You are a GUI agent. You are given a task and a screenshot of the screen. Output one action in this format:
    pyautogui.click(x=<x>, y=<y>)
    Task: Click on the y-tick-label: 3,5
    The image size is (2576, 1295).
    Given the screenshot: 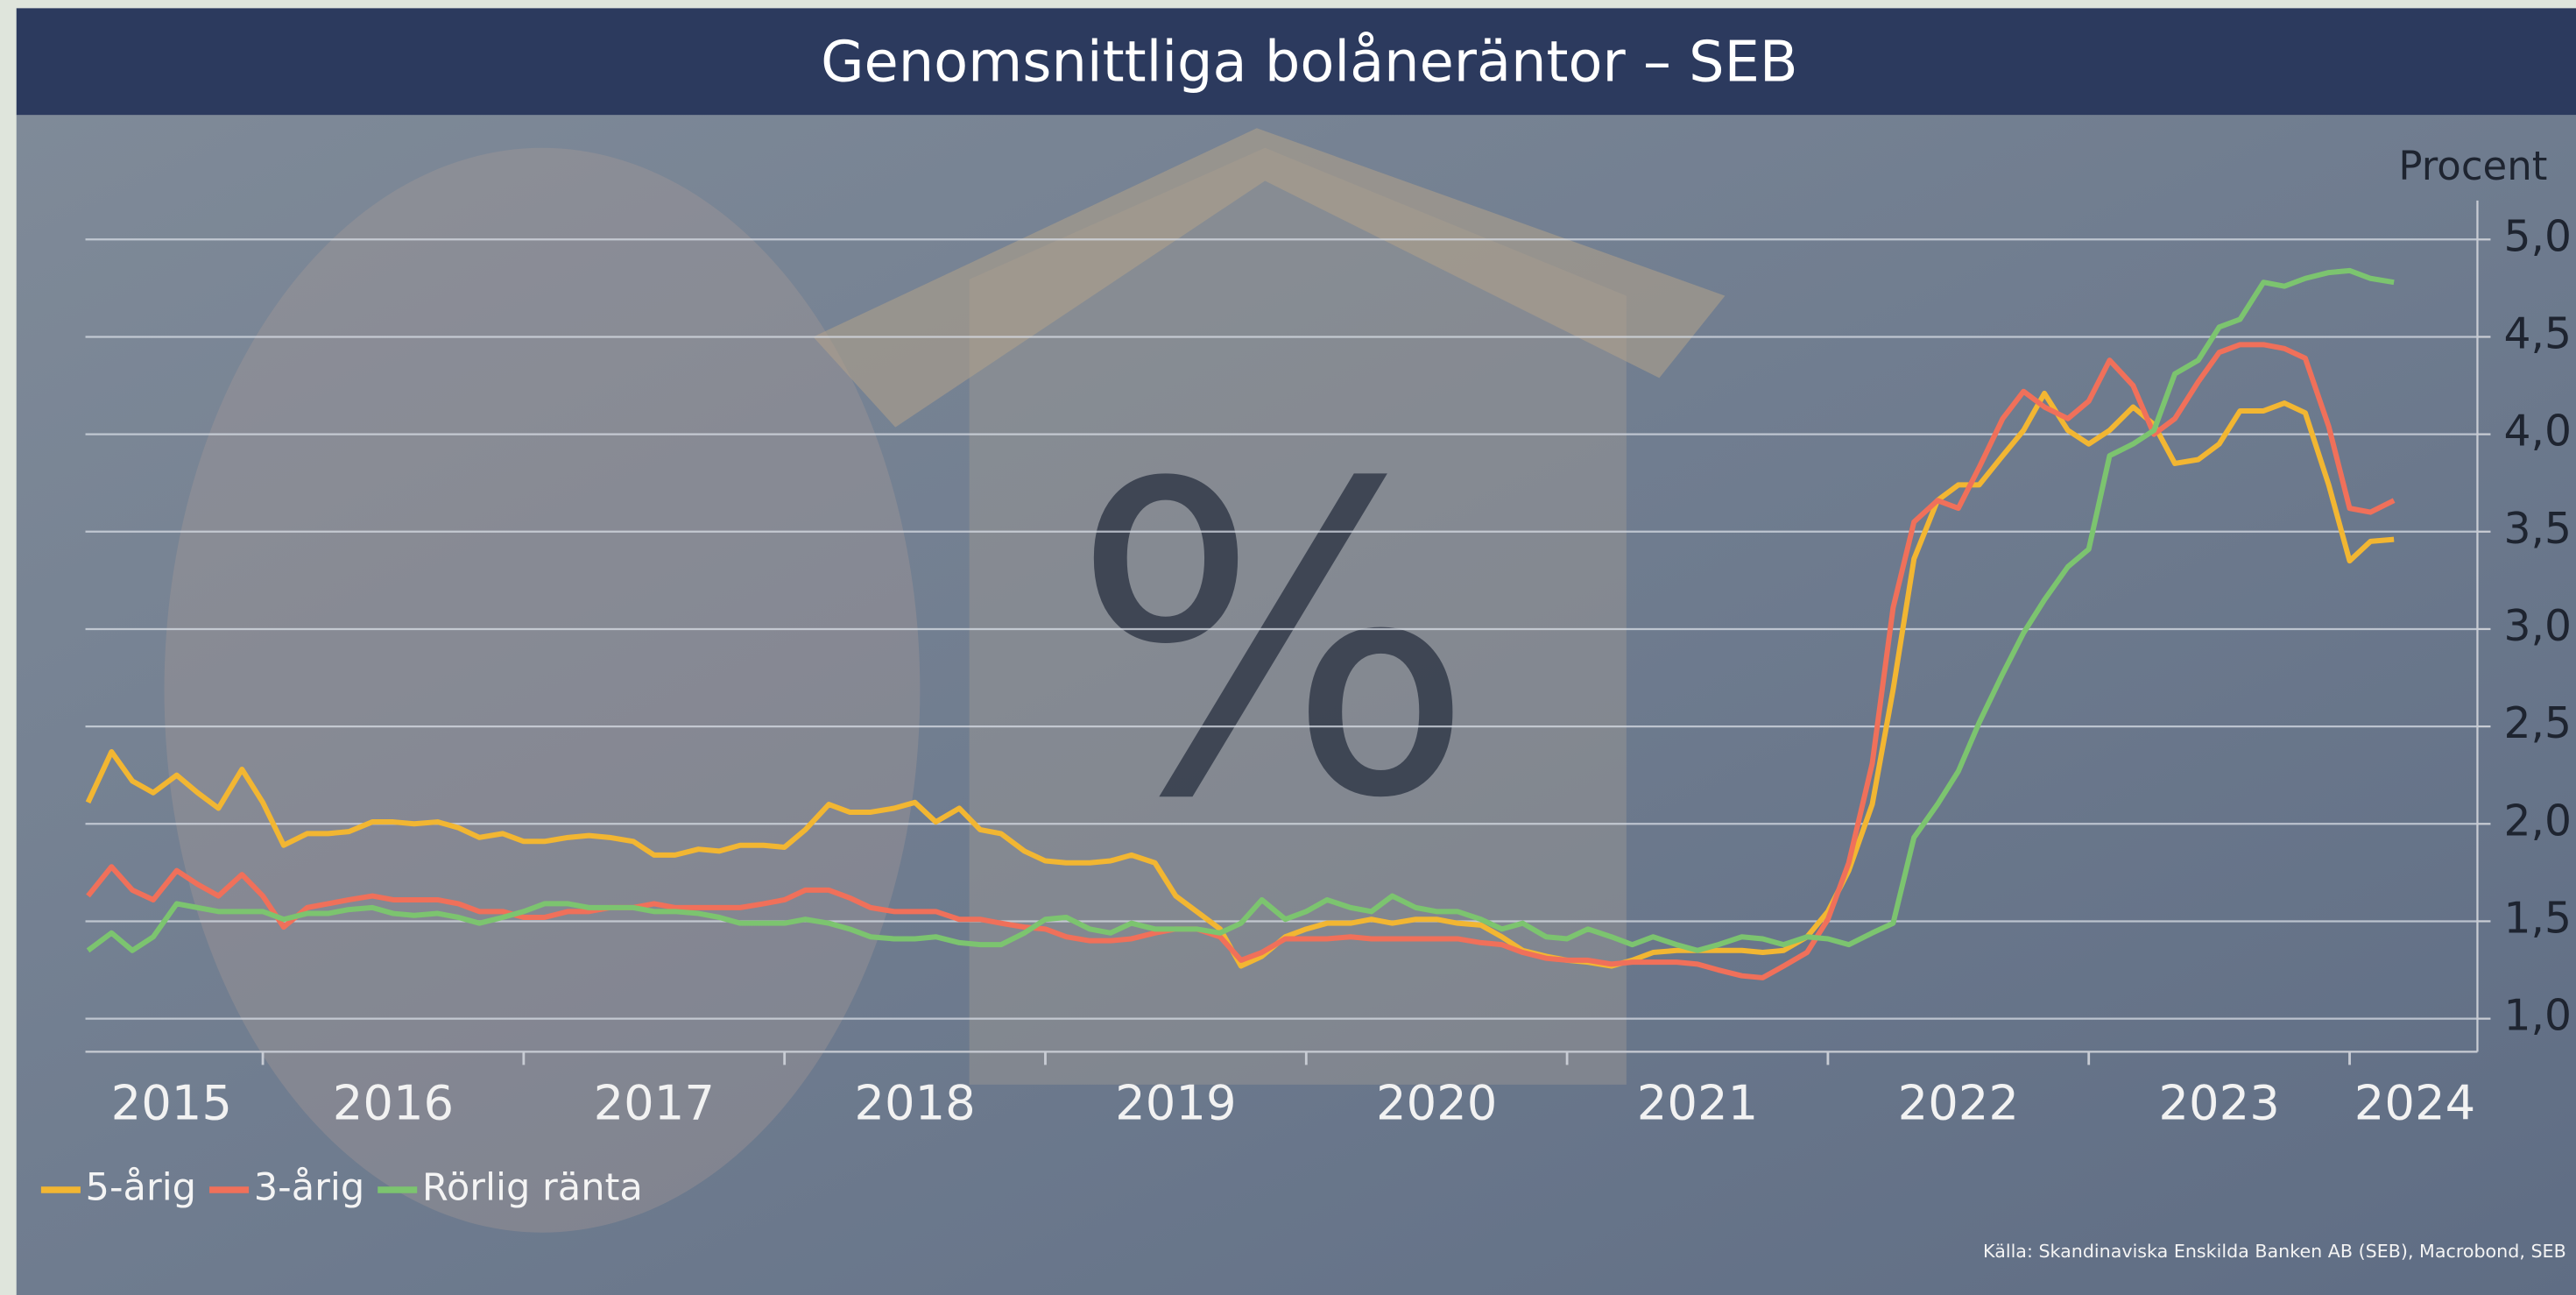 What is the action you would take?
    pyautogui.click(x=2537, y=529)
    